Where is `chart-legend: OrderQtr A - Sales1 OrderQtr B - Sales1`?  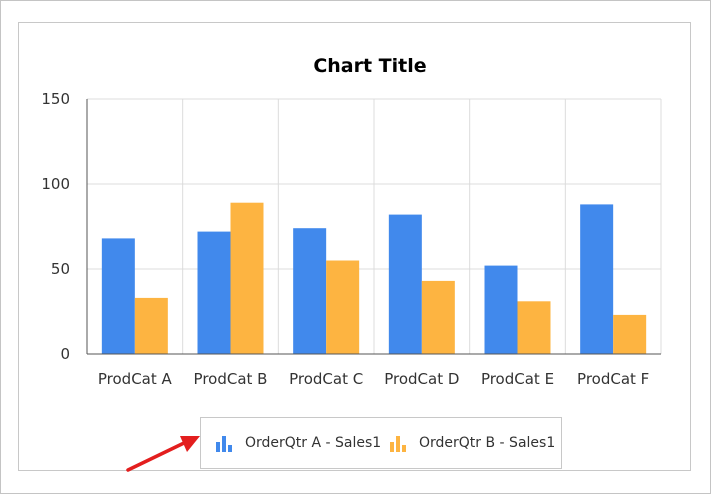
chart-legend: OrderQtr A - Sales1 OrderQtr B - Sales1 is located at coordinates (381, 443).